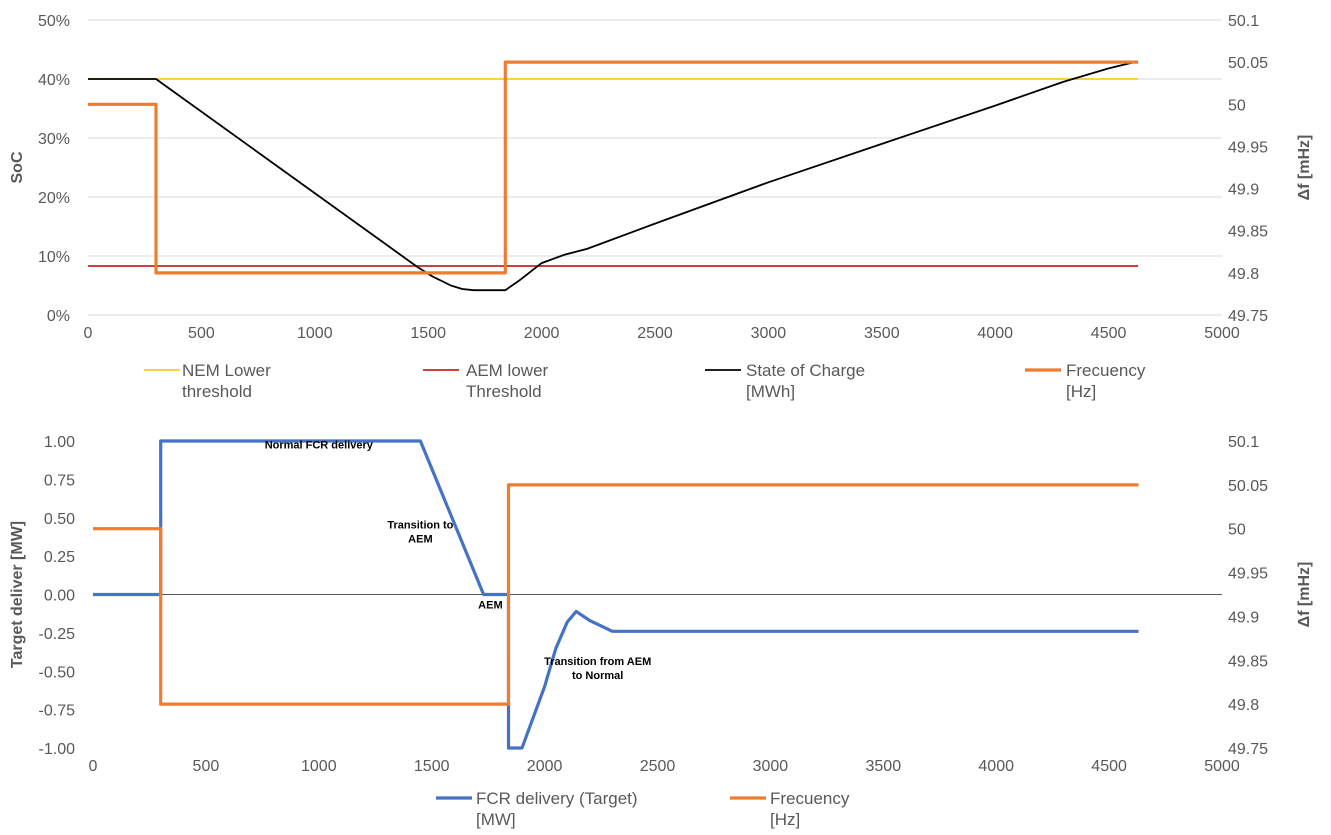  I want to click on legend-item: State of Charge [MWh], so click(785, 381).